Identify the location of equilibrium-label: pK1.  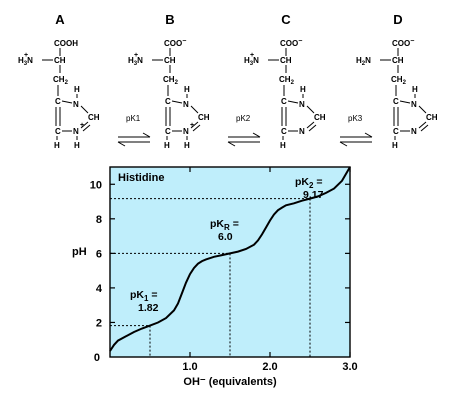
(133, 118).